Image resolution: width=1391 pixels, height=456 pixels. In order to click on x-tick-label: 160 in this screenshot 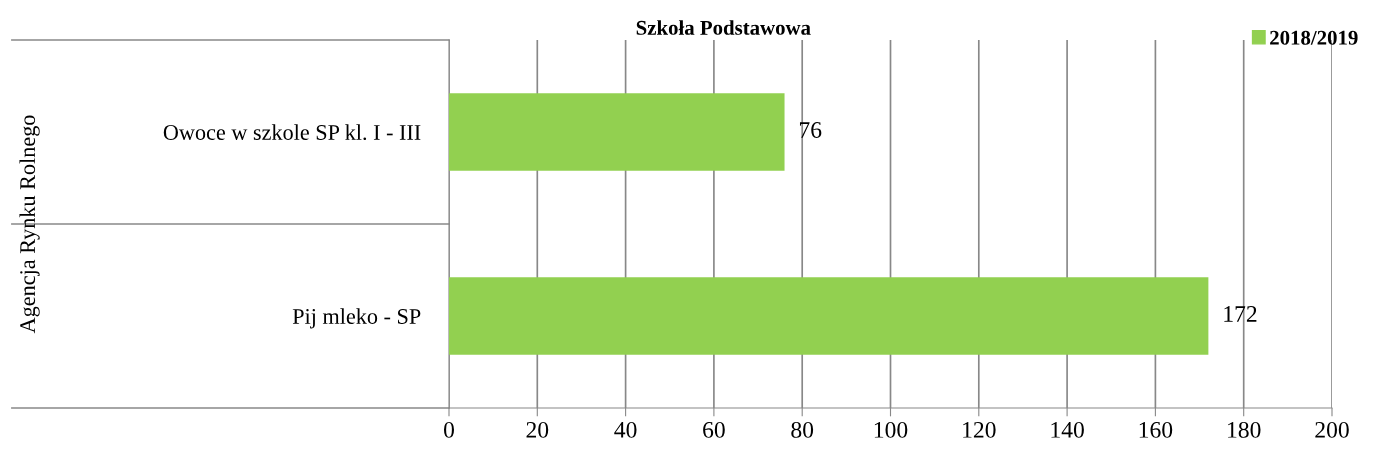, I will do `click(1156, 429)`.